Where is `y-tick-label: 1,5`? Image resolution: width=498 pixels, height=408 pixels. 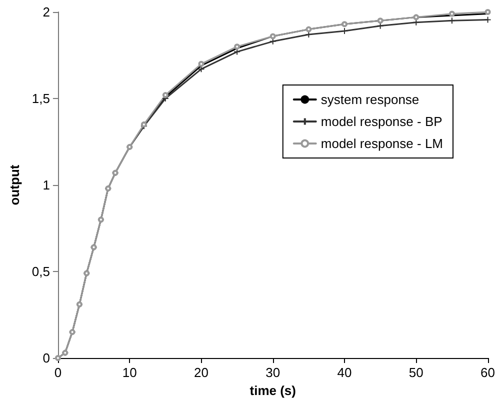
y-tick-label: 1,5 is located at coordinates (41, 98).